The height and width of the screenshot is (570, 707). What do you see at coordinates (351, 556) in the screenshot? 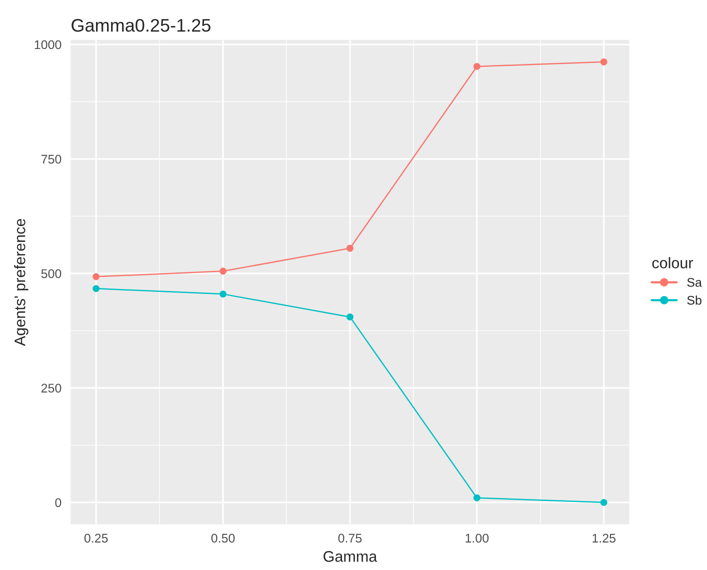
I see `x-axis-title: Gamma` at bounding box center [351, 556].